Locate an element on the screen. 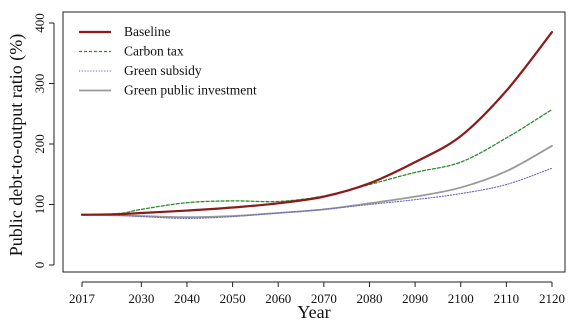  x-tick-label: 2100 is located at coordinates (461, 298).